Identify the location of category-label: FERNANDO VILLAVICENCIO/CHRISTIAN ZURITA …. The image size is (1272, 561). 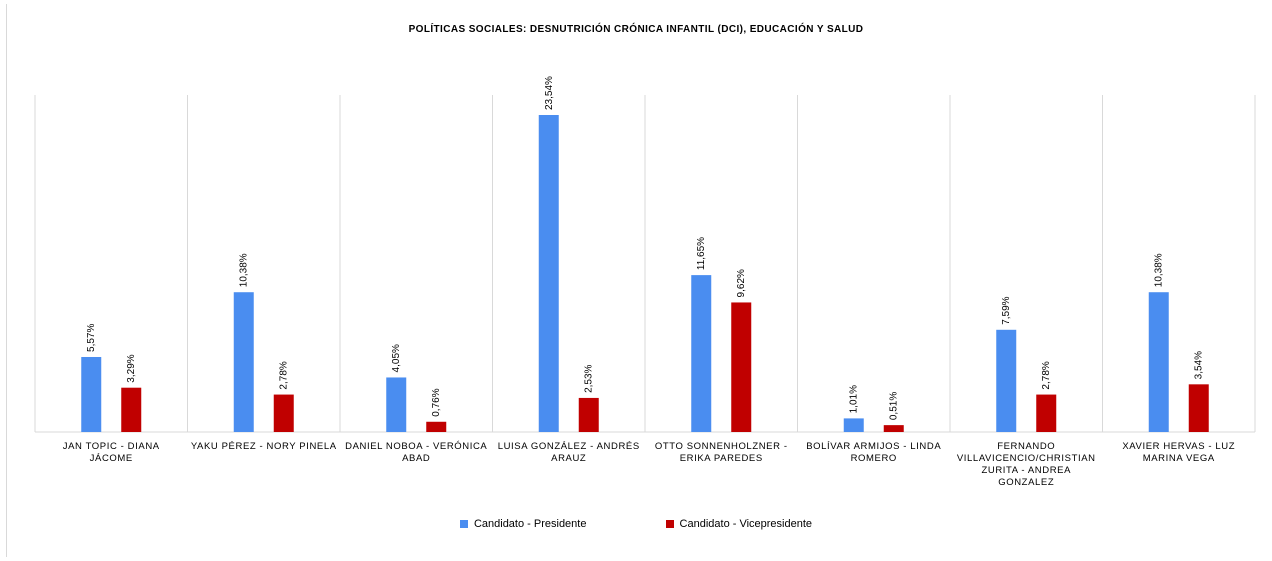
(1026, 464).